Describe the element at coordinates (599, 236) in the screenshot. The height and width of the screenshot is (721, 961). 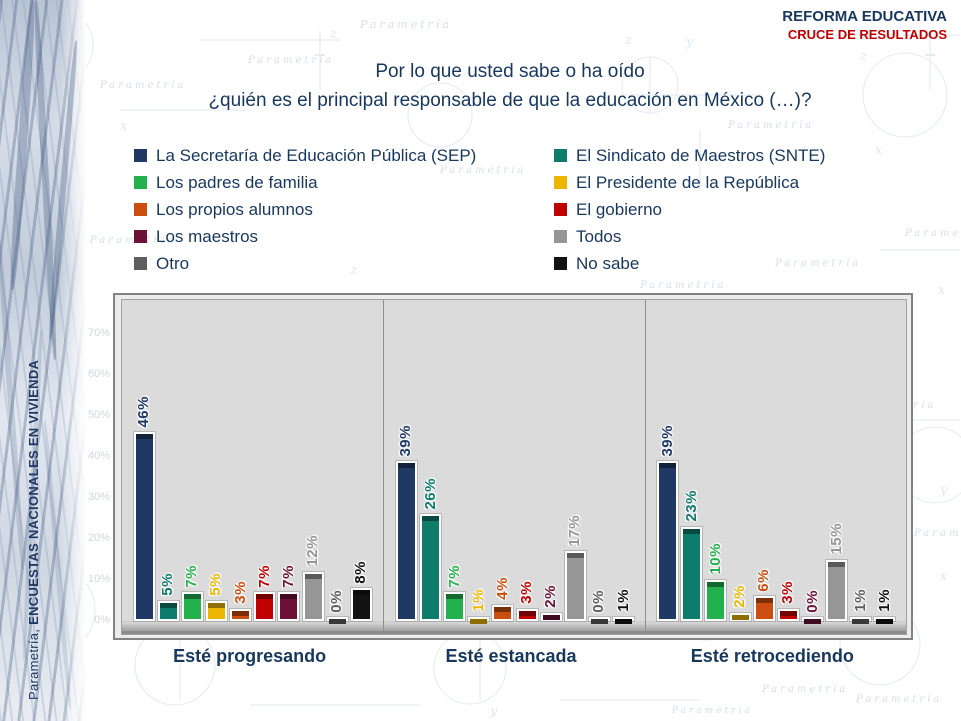
I see `legend-label: Todos` at that location.